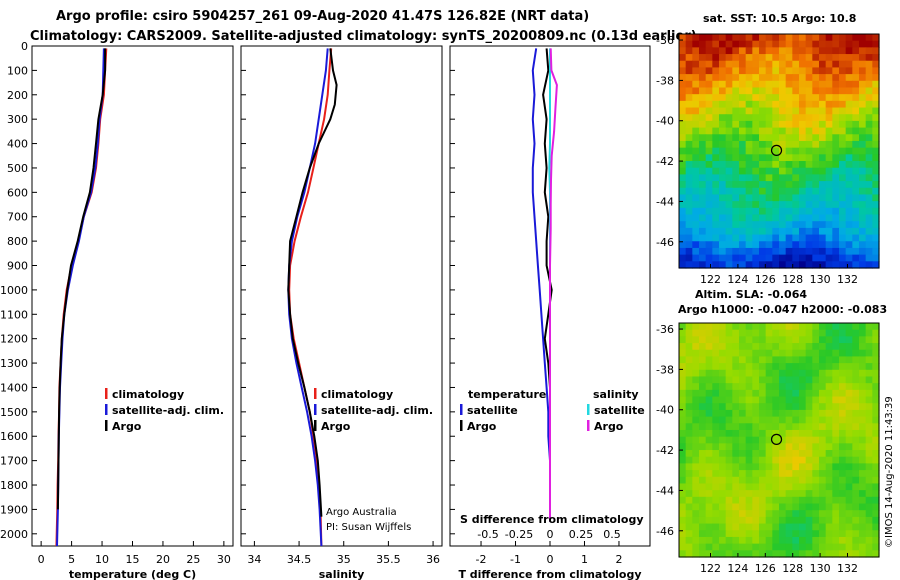  Describe the element at coordinates (14, 485) in the screenshot. I see `y-tick-label: 1800` at that location.